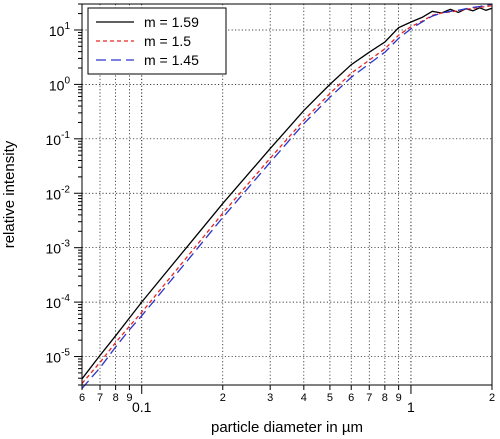 Image resolution: width=500 pixels, height=439 pixels. Describe the element at coordinates (330, 398) in the screenshot. I see `x-tick-label: 5` at that location.